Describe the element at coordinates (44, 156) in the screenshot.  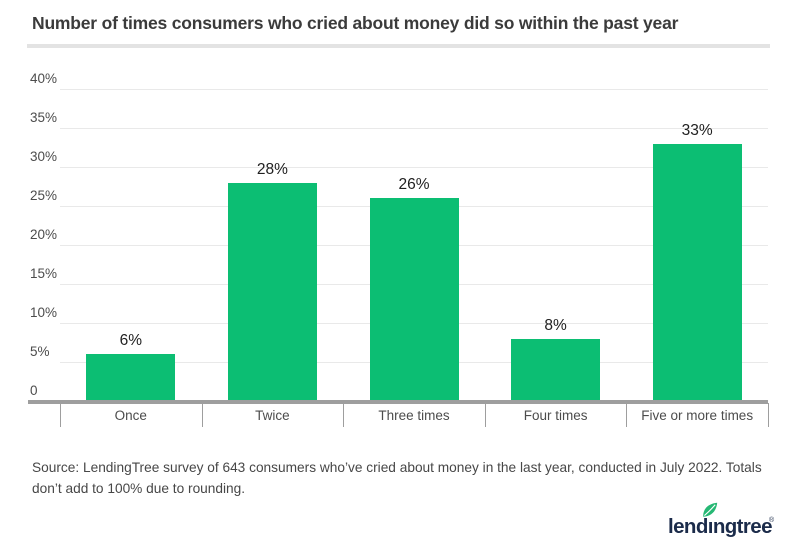
I see `y-axis-tick-label: 30%` at that location.